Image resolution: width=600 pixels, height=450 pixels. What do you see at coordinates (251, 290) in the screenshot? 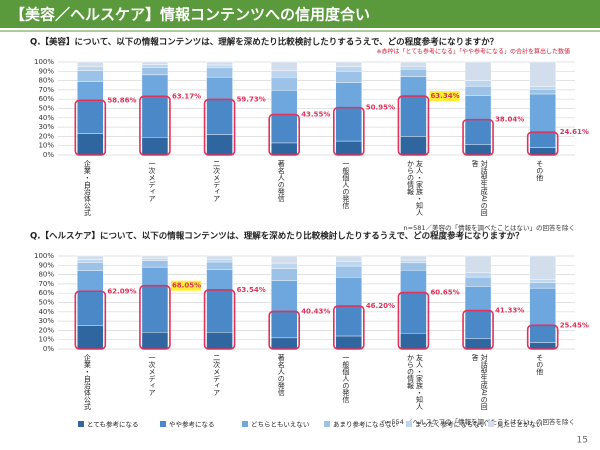
I see `value-label: 63.54%` at bounding box center [251, 290].